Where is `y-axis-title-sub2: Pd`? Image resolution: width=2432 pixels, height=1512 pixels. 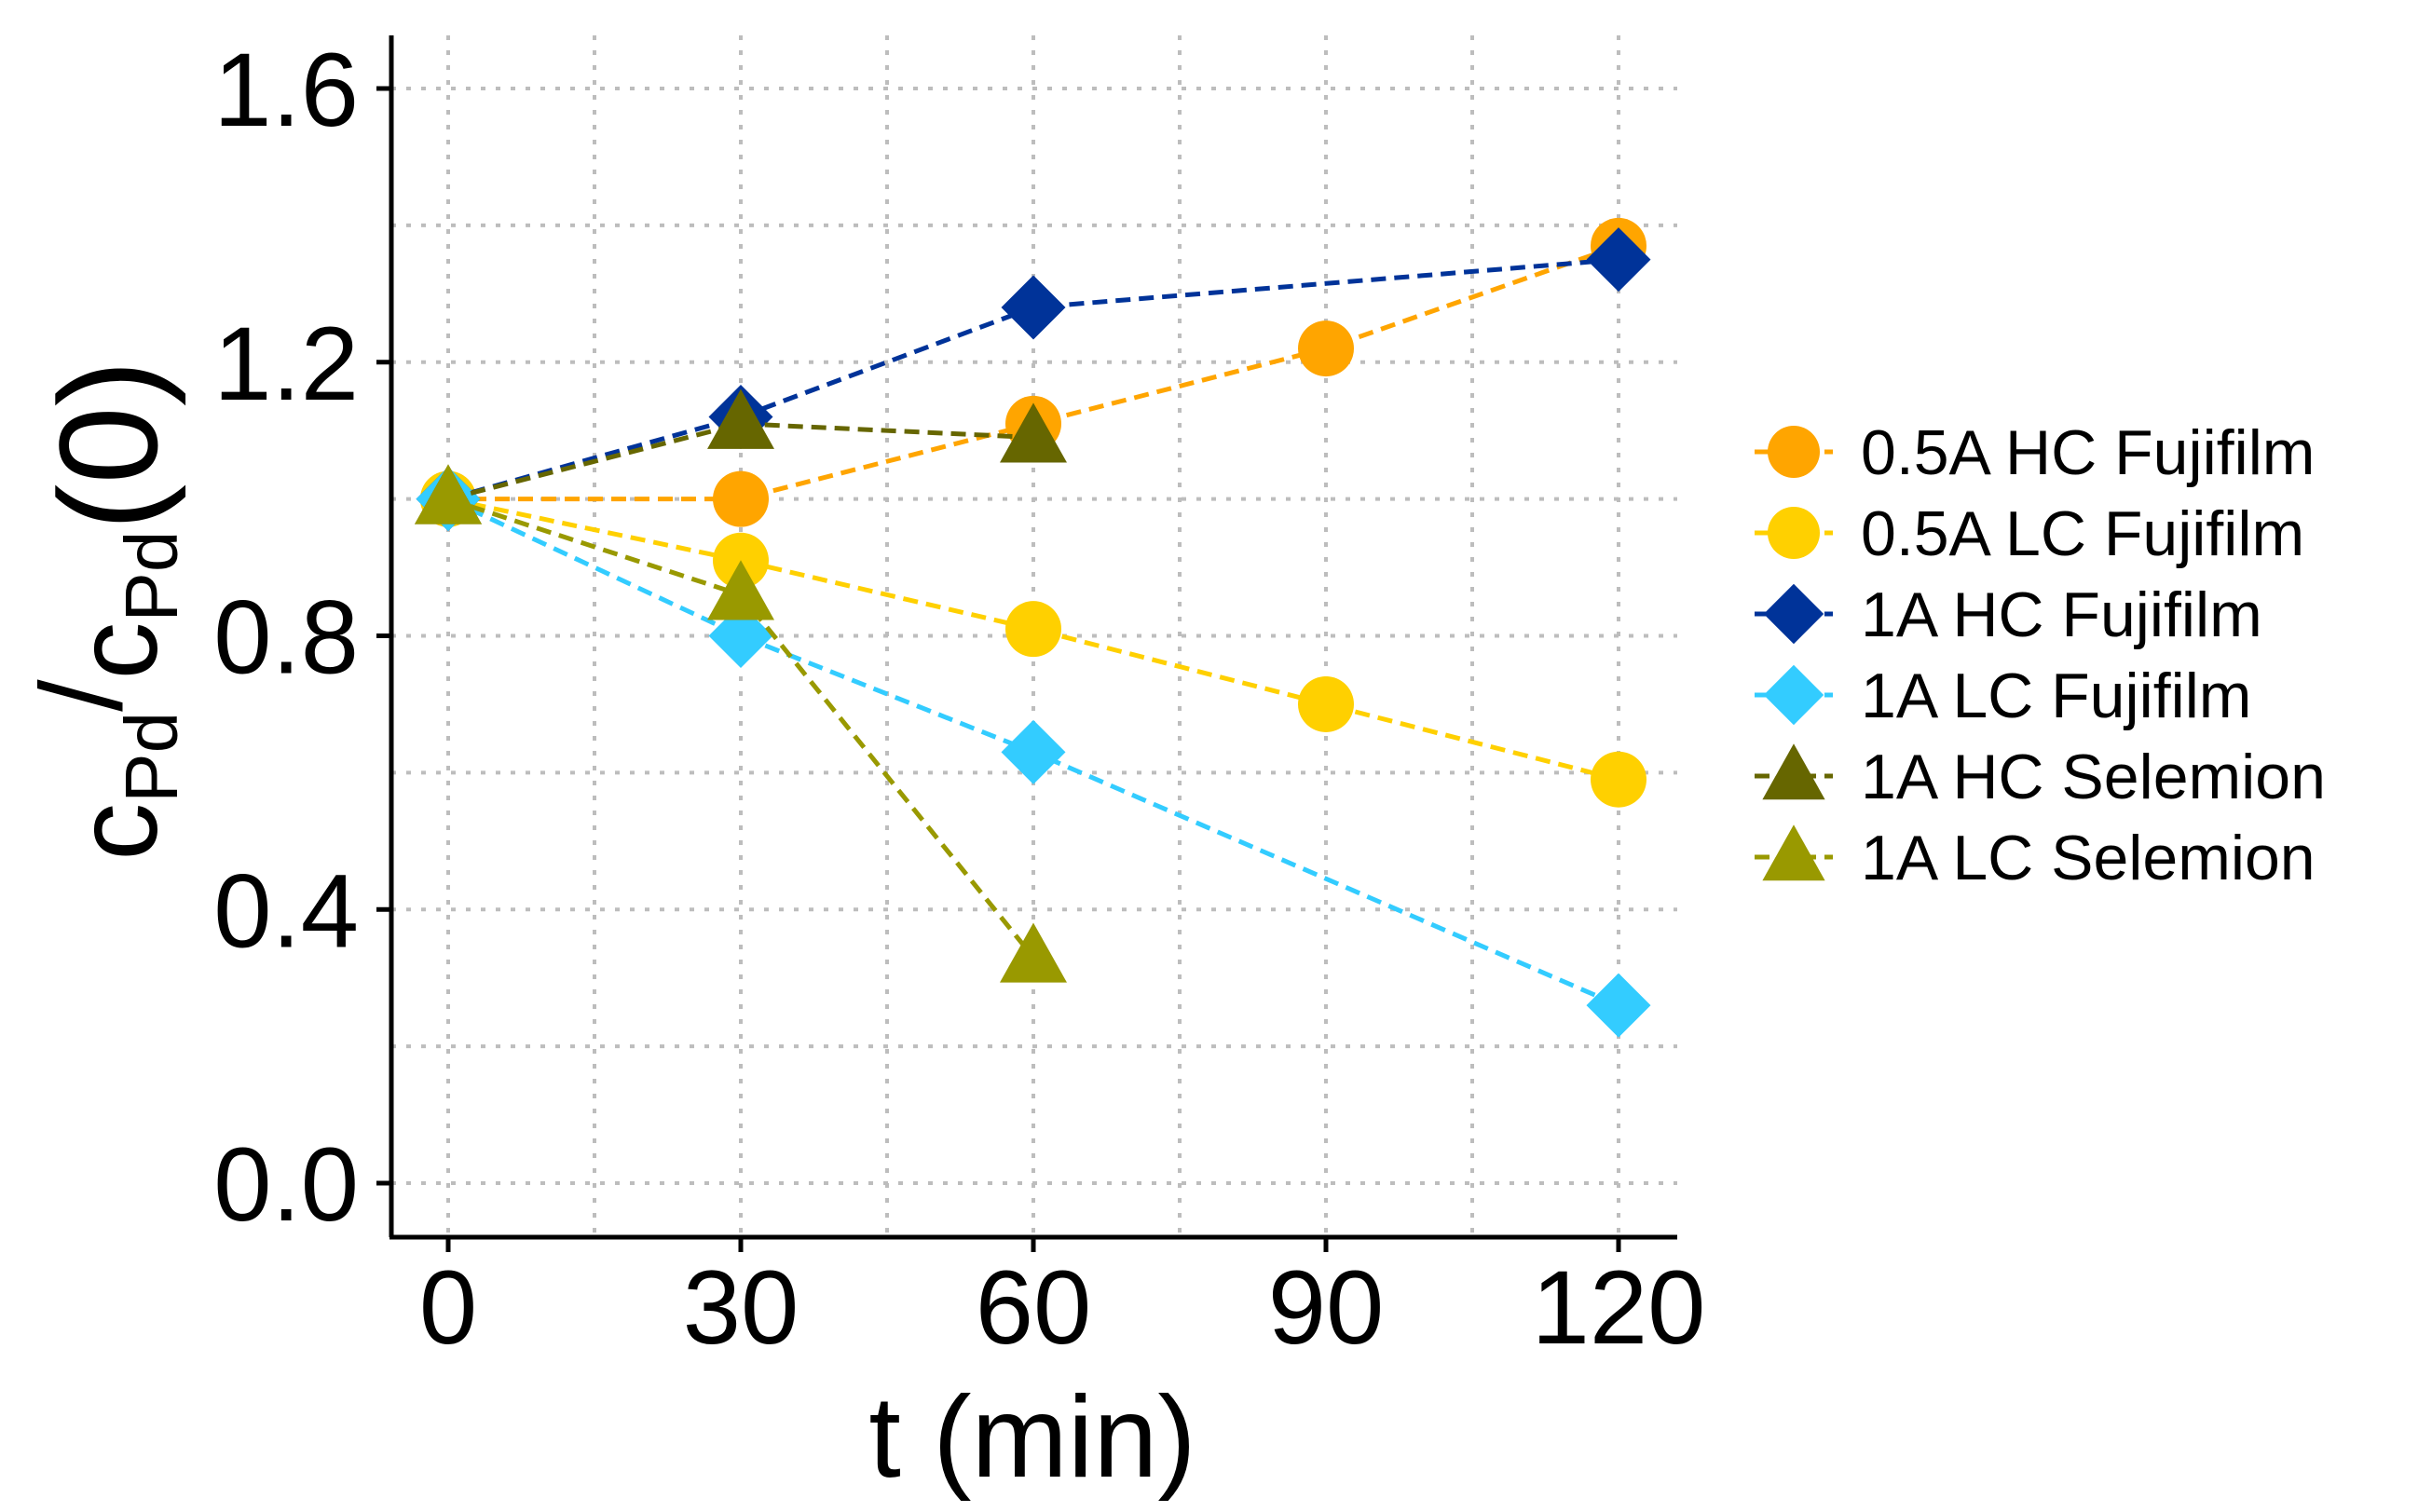
y-axis-title-sub2: Pd is located at coordinates (152, 576).